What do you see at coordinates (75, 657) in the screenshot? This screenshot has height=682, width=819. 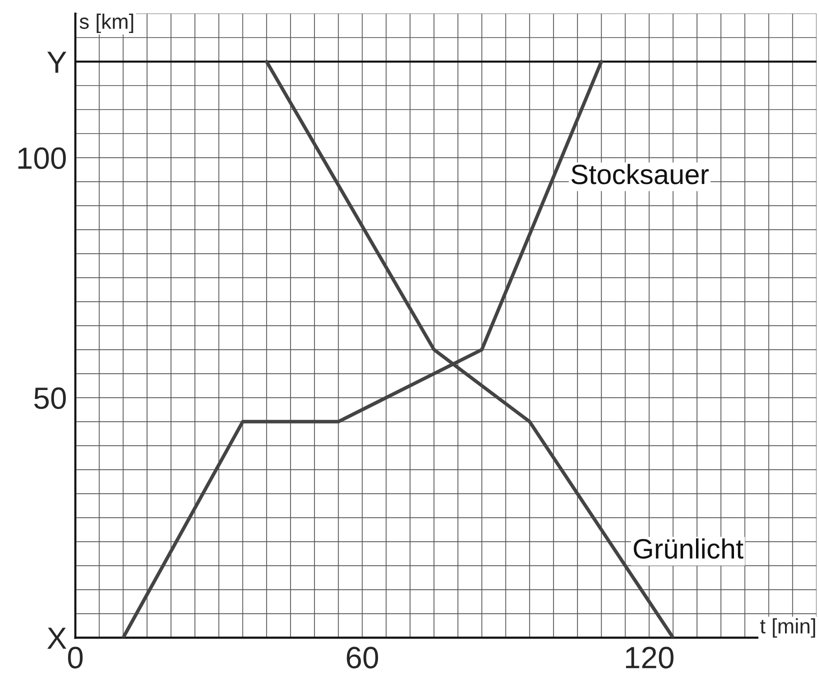 I see `x-tick-label: 0` at bounding box center [75, 657].